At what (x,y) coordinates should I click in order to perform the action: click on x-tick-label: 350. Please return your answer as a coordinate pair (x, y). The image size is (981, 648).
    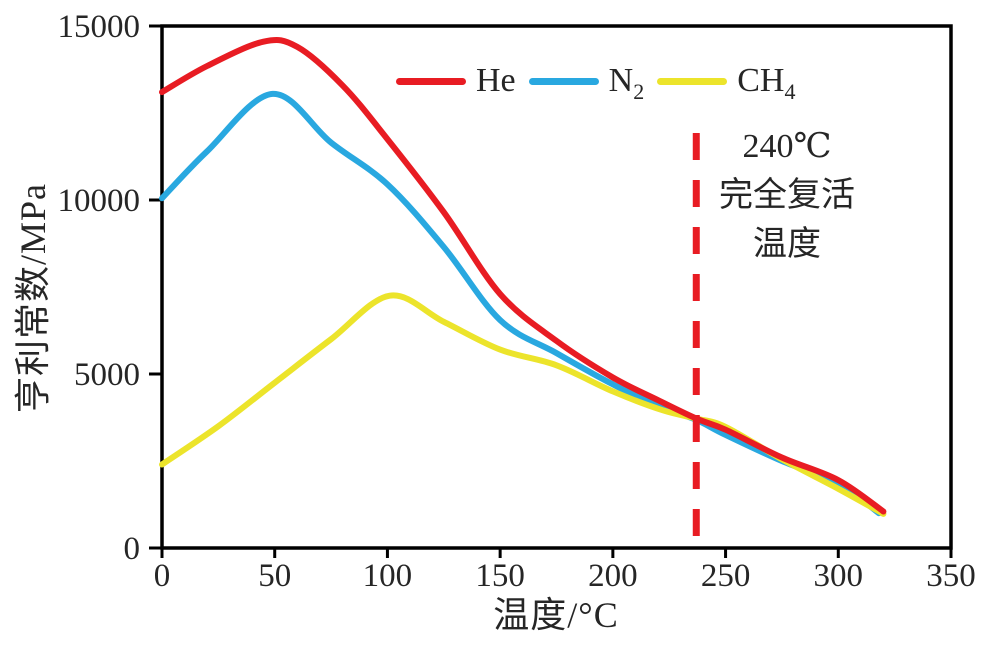
    Looking at the image, I should click on (951, 576).